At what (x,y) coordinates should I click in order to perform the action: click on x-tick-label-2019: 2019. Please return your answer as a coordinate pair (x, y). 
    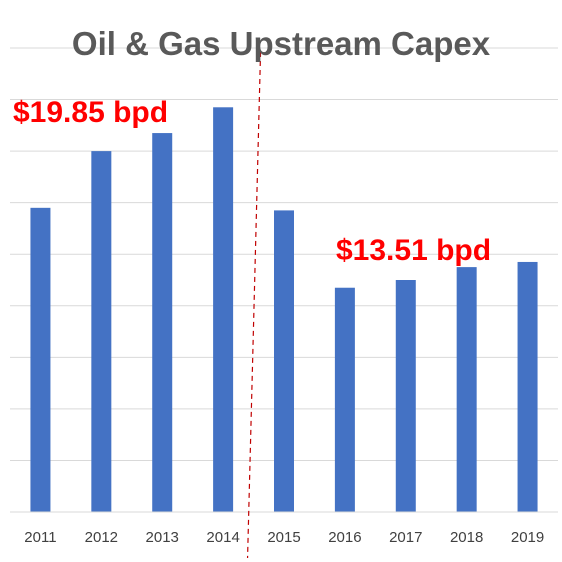
    Looking at the image, I should click on (527, 537).